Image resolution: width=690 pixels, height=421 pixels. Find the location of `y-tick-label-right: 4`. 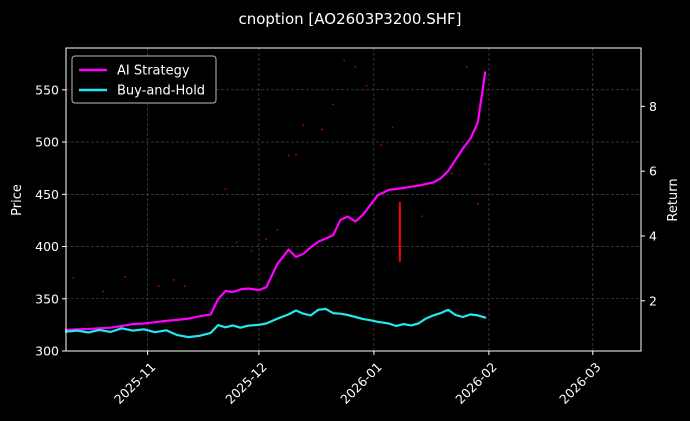

y-tick-label-right: 4 is located at coordinates (653, 235).